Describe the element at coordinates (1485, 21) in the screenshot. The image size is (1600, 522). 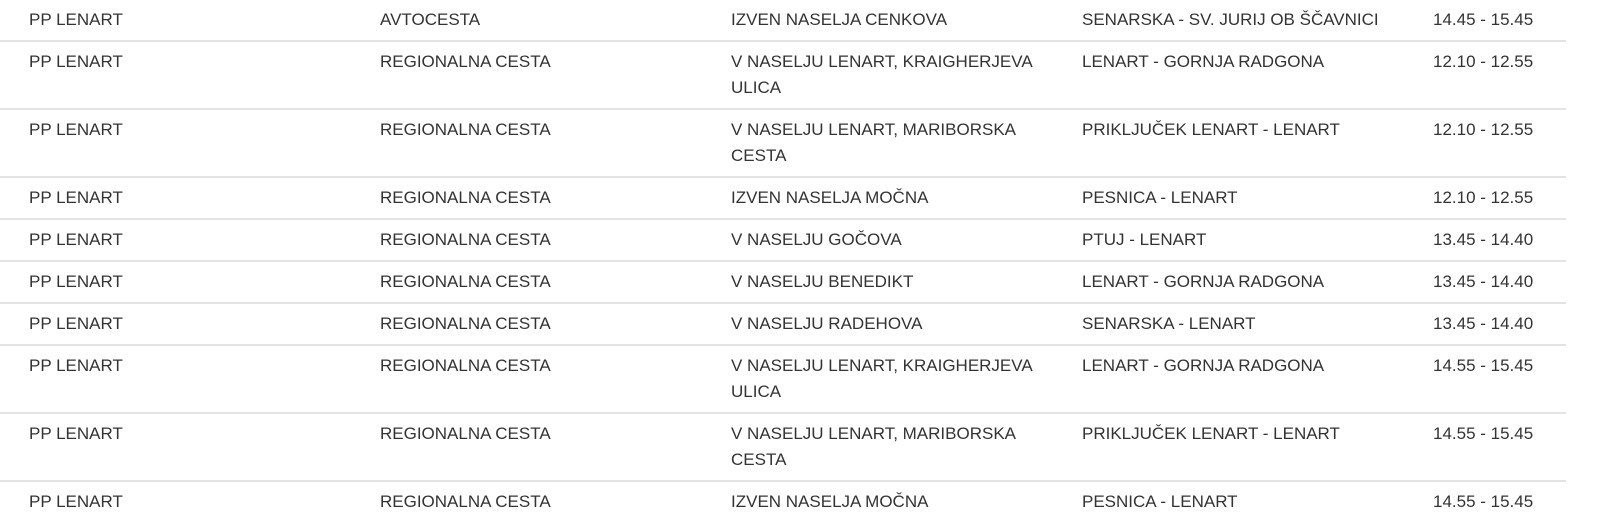
I see `time-cell: 14.45 - 15.45` at that location.